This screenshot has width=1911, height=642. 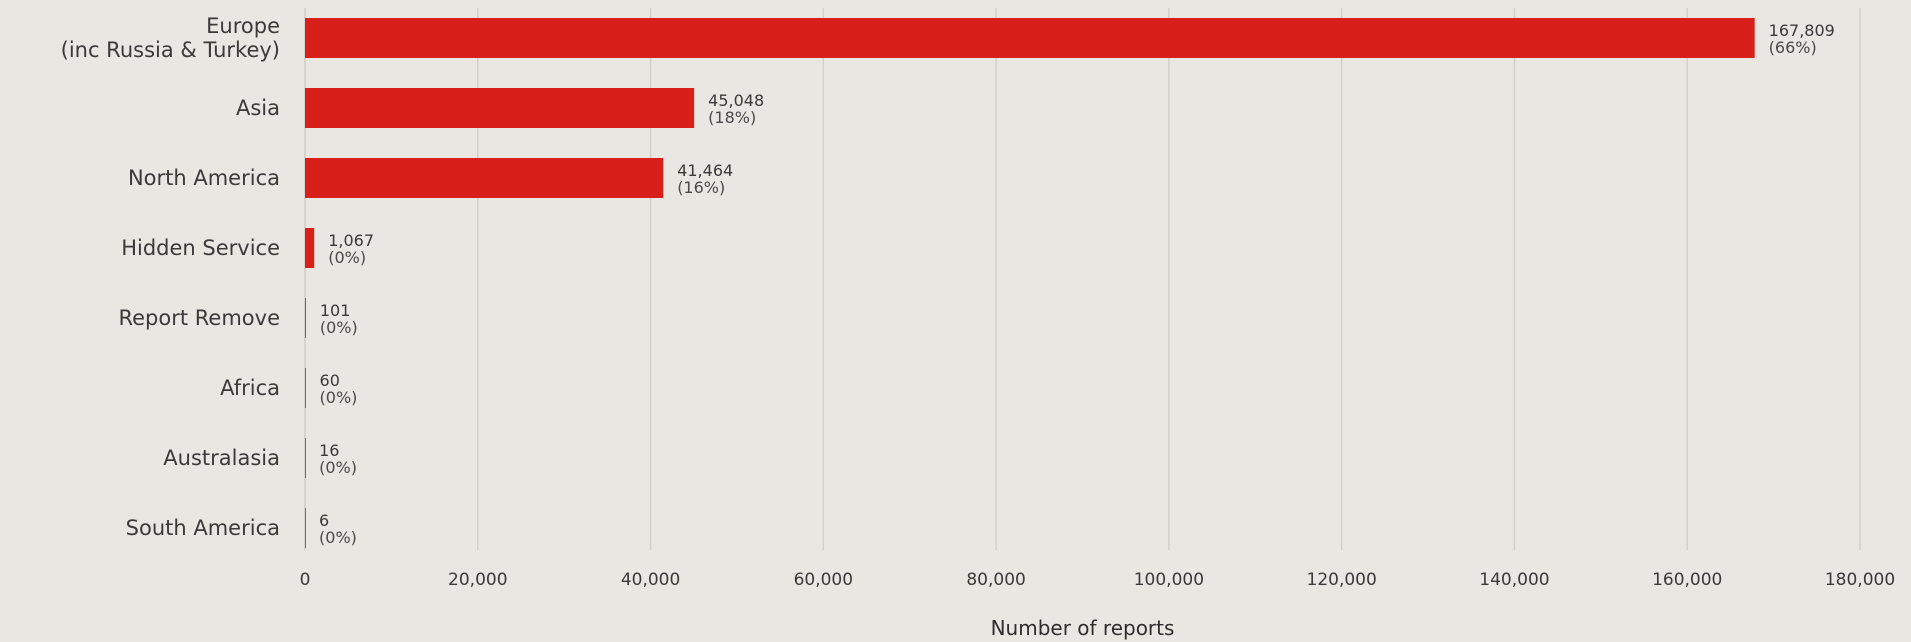 I want to click on category-label: Europe, so click(x=243, y=26).